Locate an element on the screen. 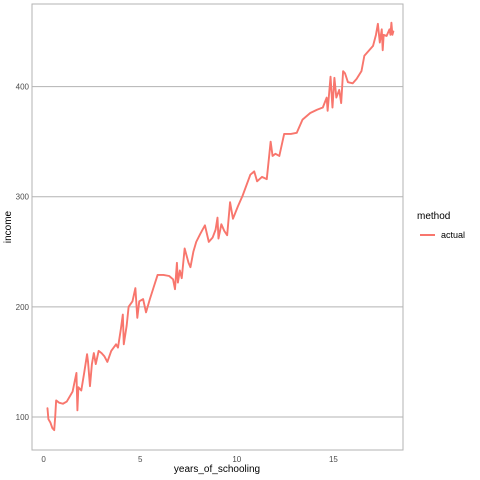 The image size is (480, 480). legend-label-actual: actual is located at coordinates (453, 235).